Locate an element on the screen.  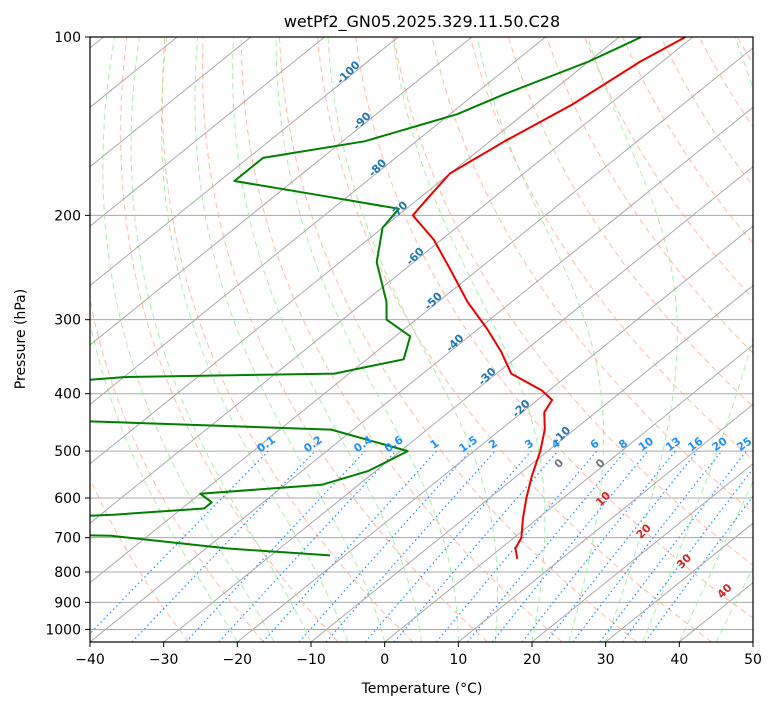
y-tick-label: 900 is located at coordinates (67, 603).